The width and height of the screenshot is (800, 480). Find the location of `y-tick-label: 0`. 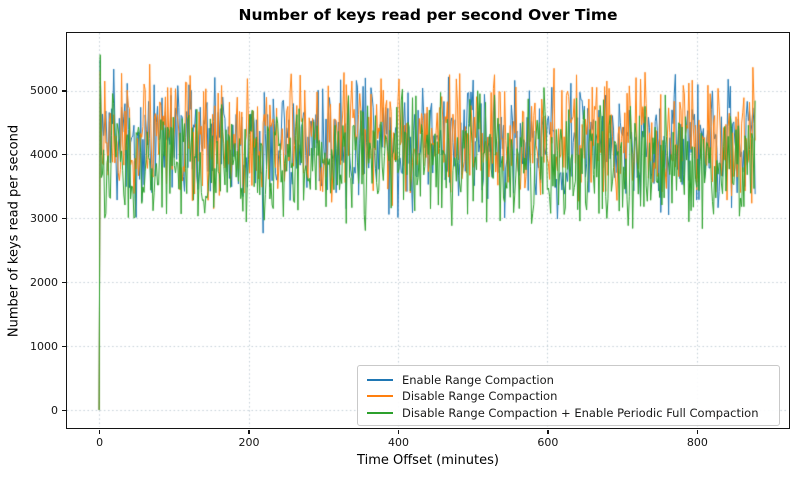

y-tick-label: 0 is located at coordinates (54, 410).